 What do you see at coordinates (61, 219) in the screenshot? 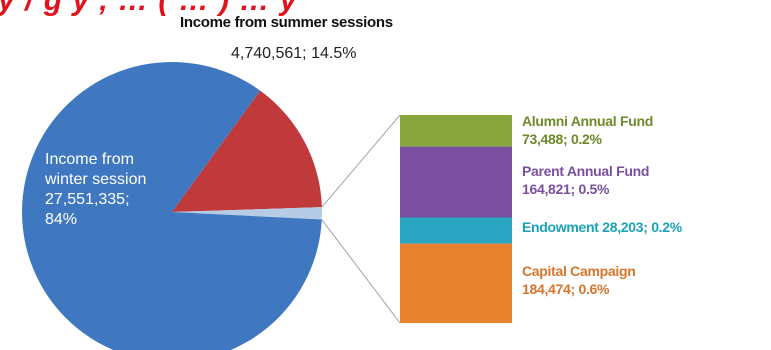
I see `winter-line-4: 84%` at bounding box center [61, 219].